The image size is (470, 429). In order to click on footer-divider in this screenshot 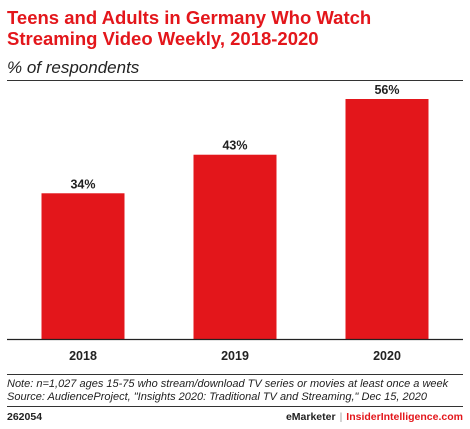, I will do `click(235, 374)`.